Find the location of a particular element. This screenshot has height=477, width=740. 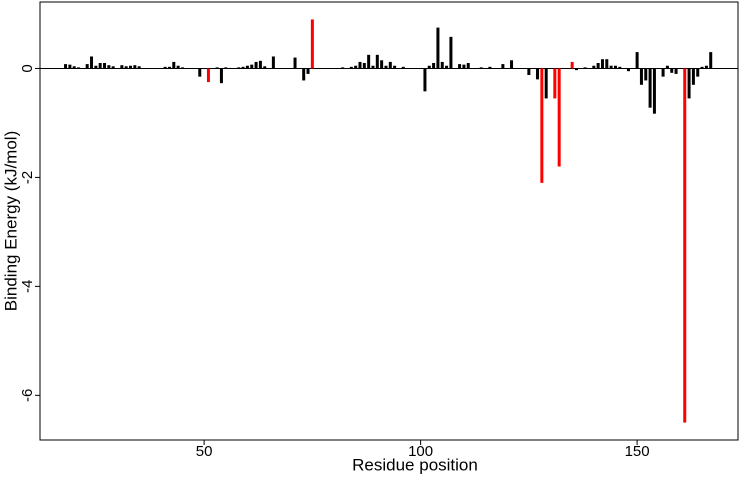

x-tick-label: 100 is located at coordinates (420, 451).